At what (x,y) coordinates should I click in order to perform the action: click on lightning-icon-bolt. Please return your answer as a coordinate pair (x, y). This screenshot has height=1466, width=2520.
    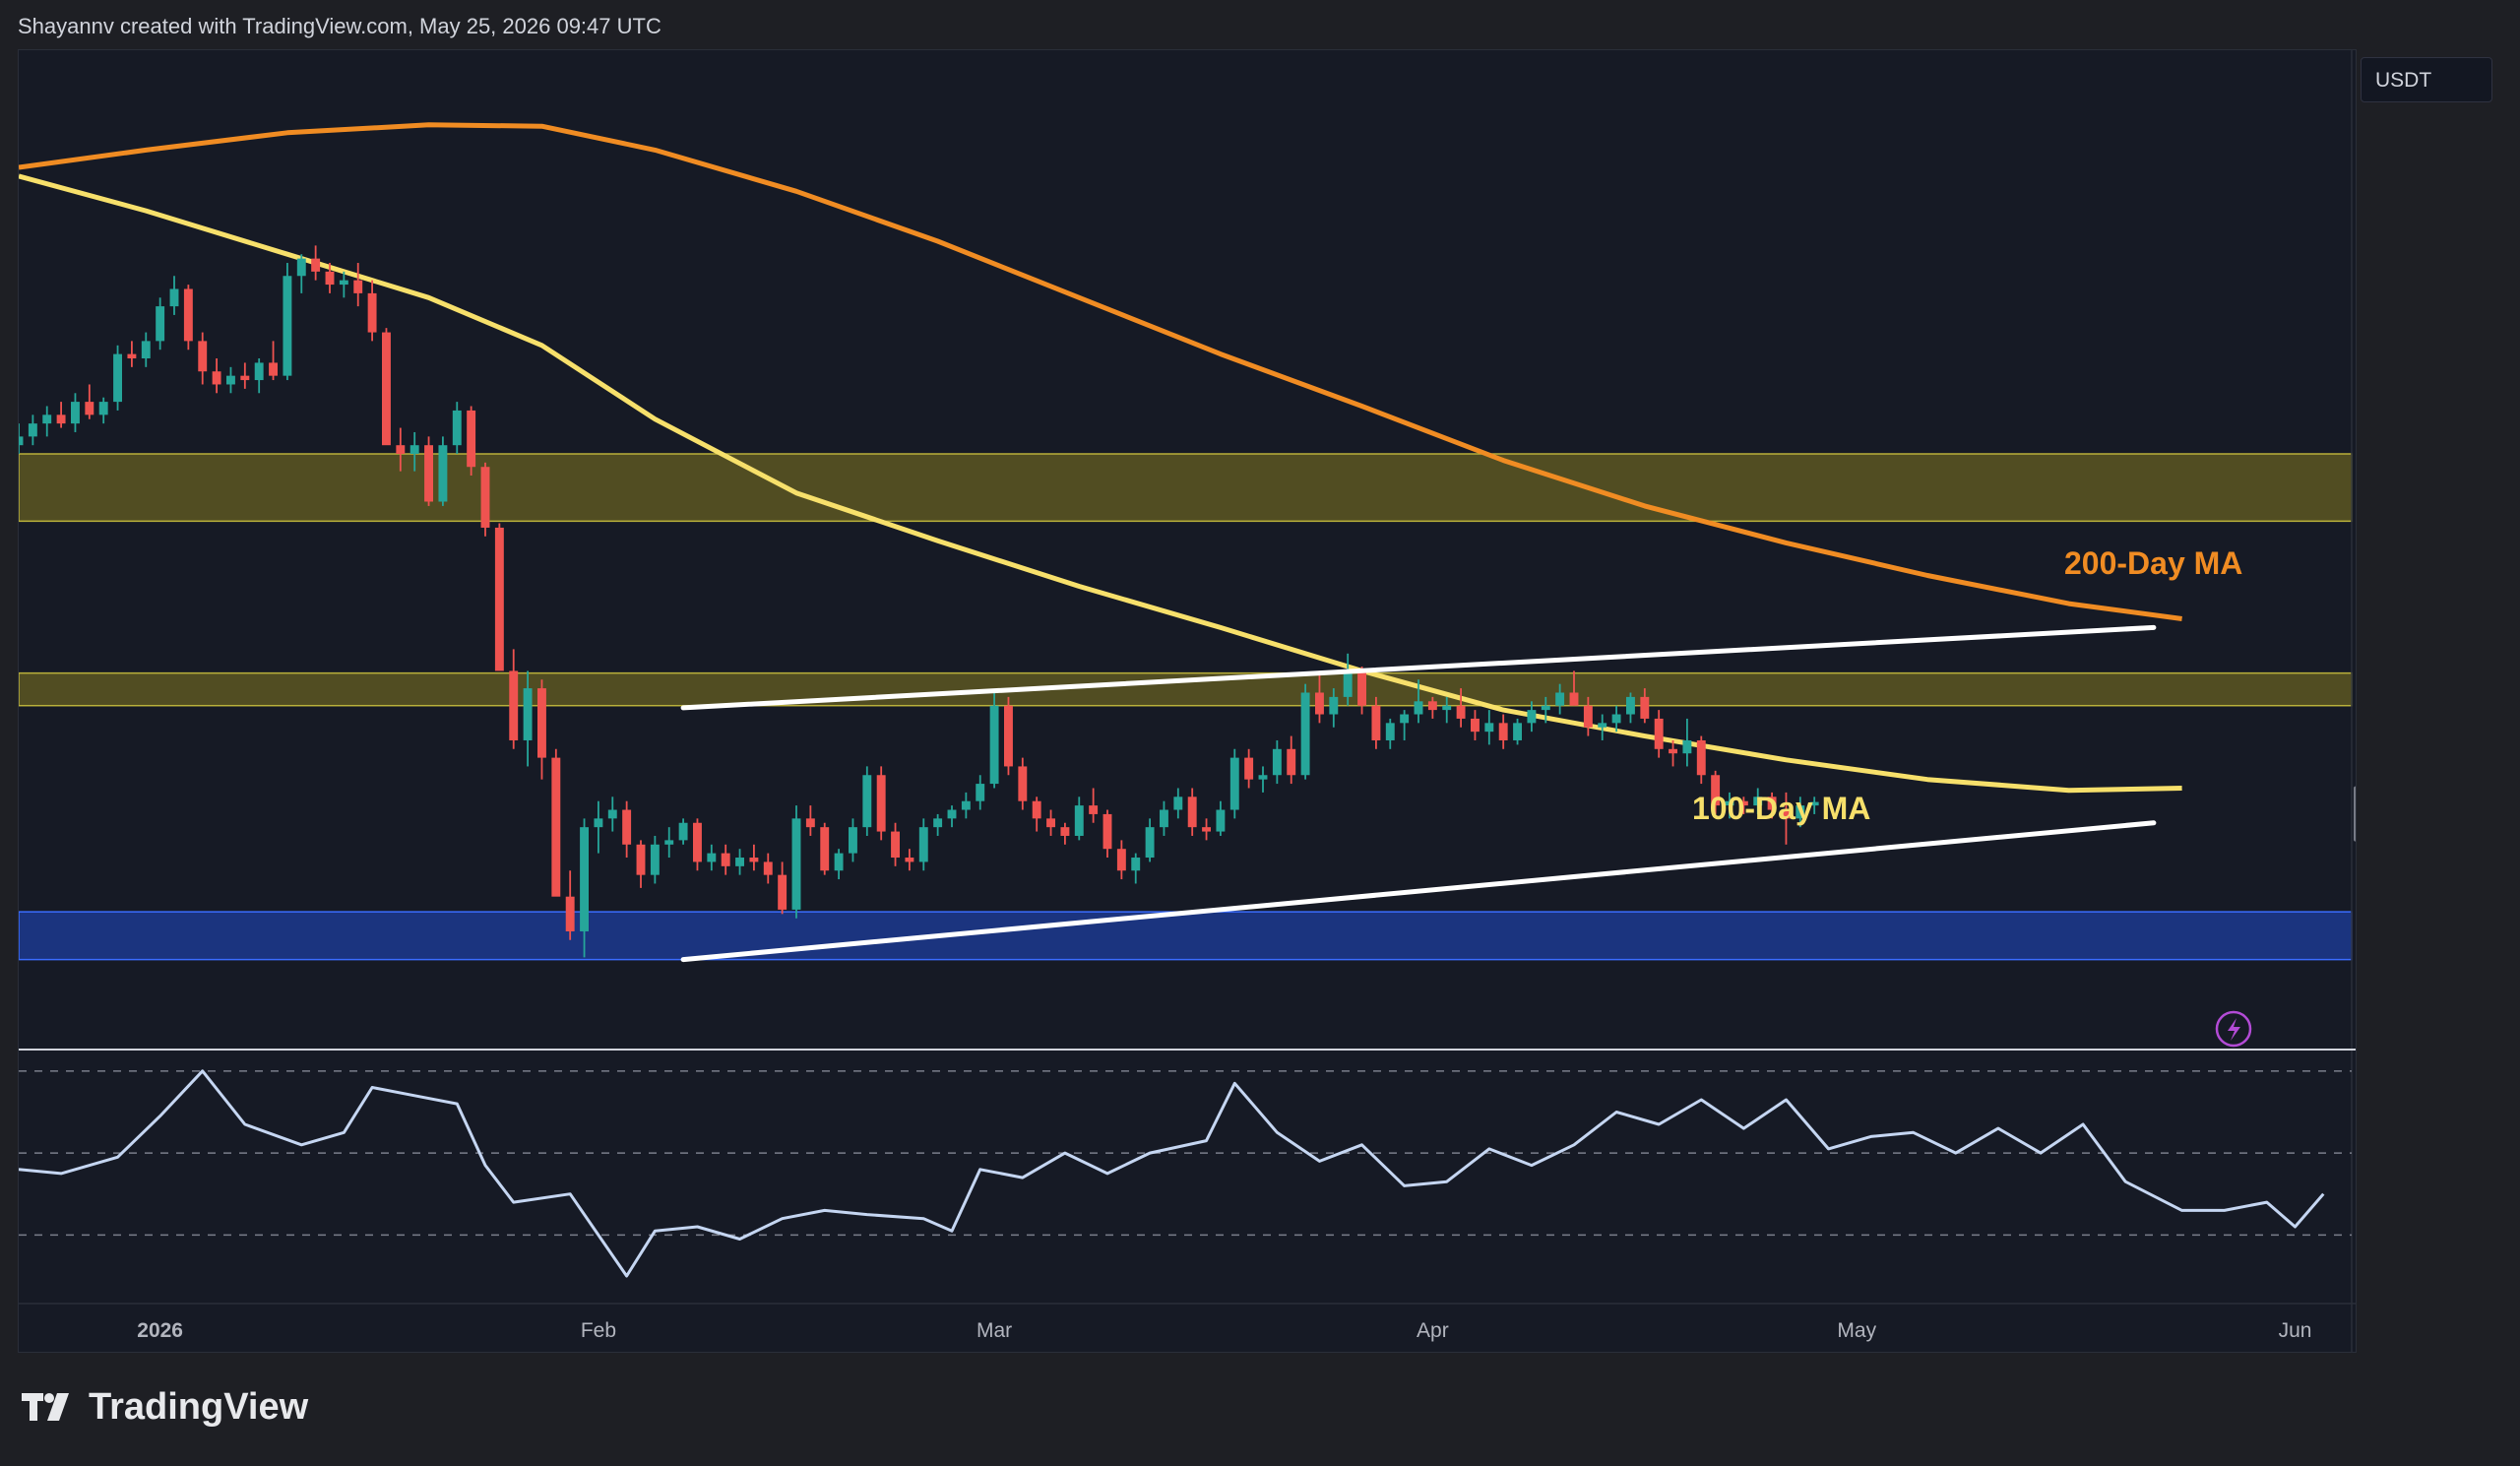
    Looking at the image, I should click on (2234, 1030).